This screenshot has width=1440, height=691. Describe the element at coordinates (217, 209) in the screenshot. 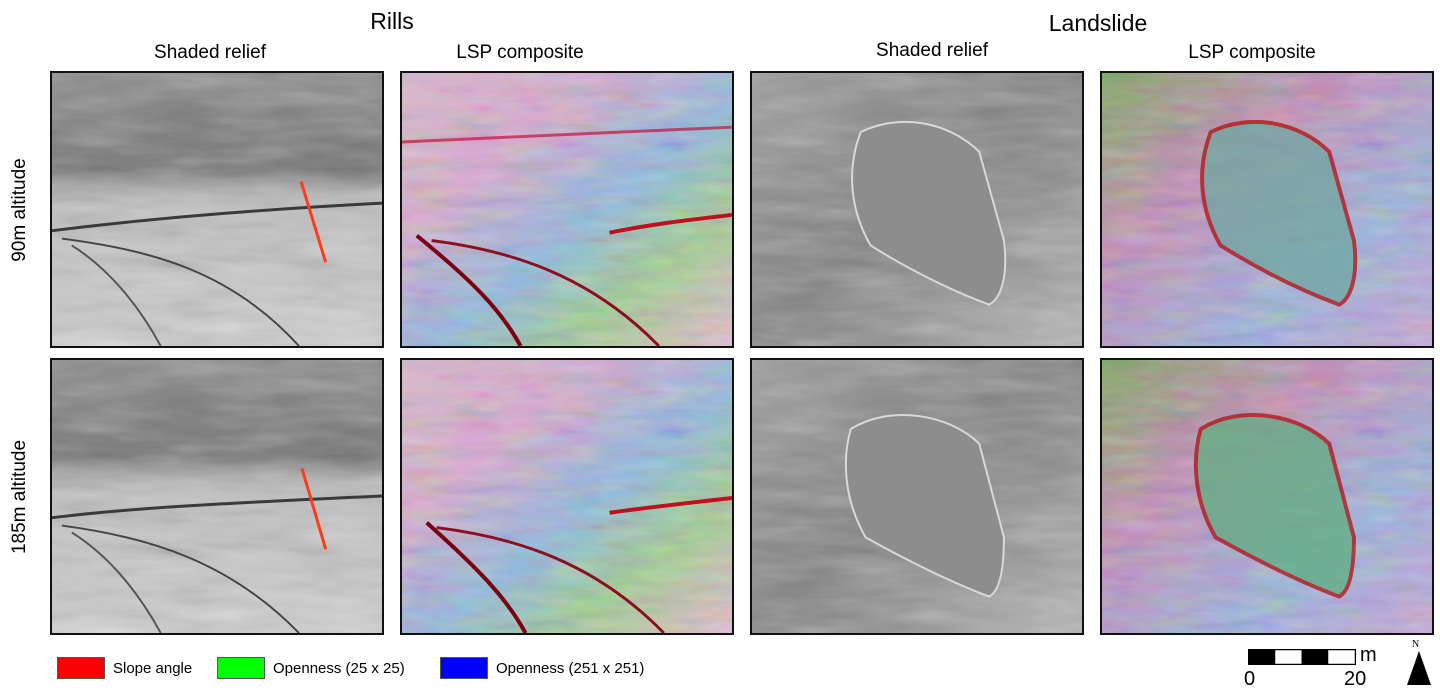

I see `panel-rills-shaded-90m` at that location.